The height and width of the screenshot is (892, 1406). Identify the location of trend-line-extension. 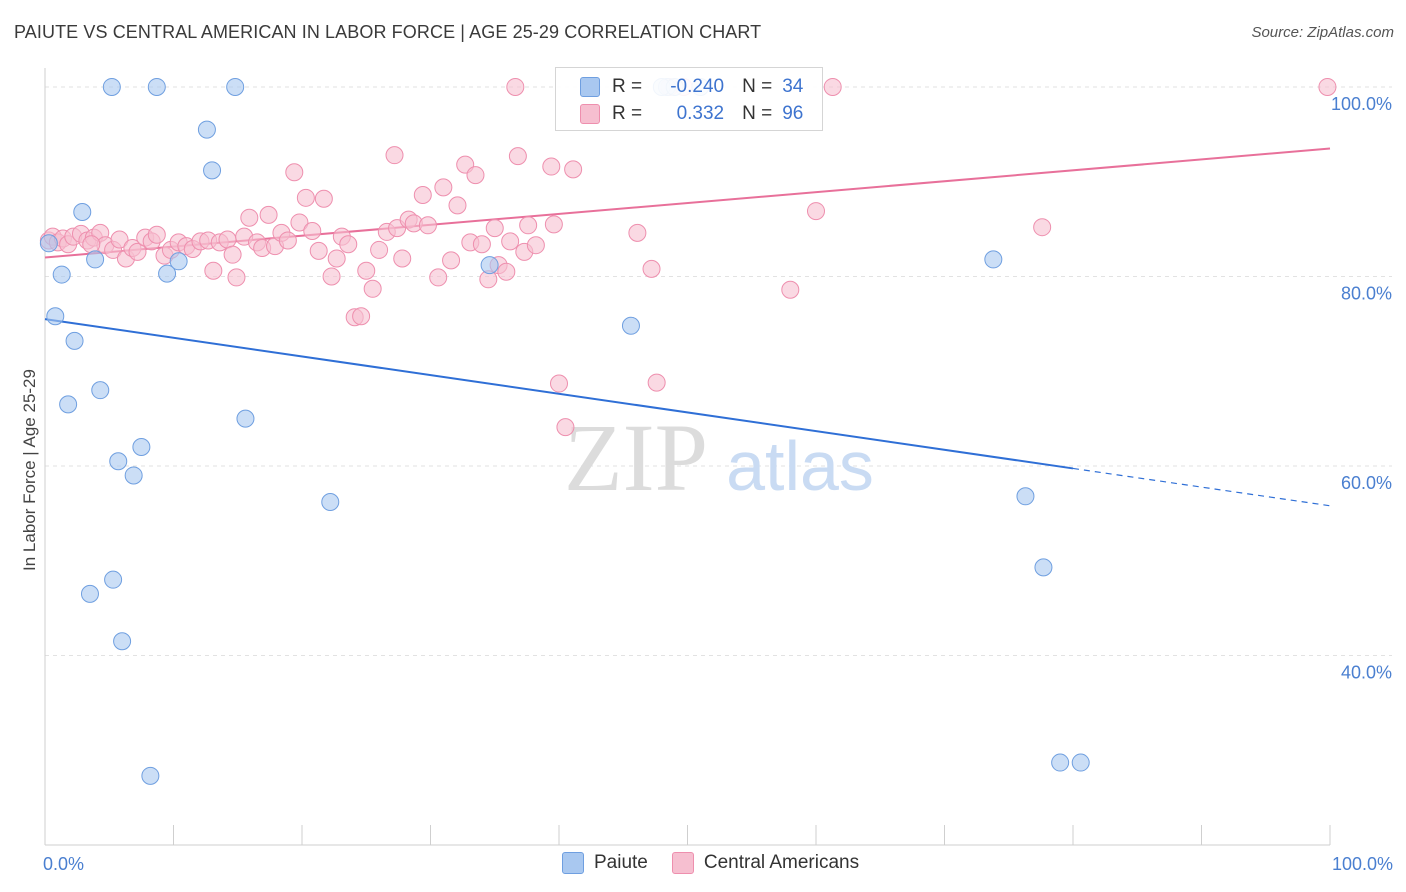
(1201, 487).